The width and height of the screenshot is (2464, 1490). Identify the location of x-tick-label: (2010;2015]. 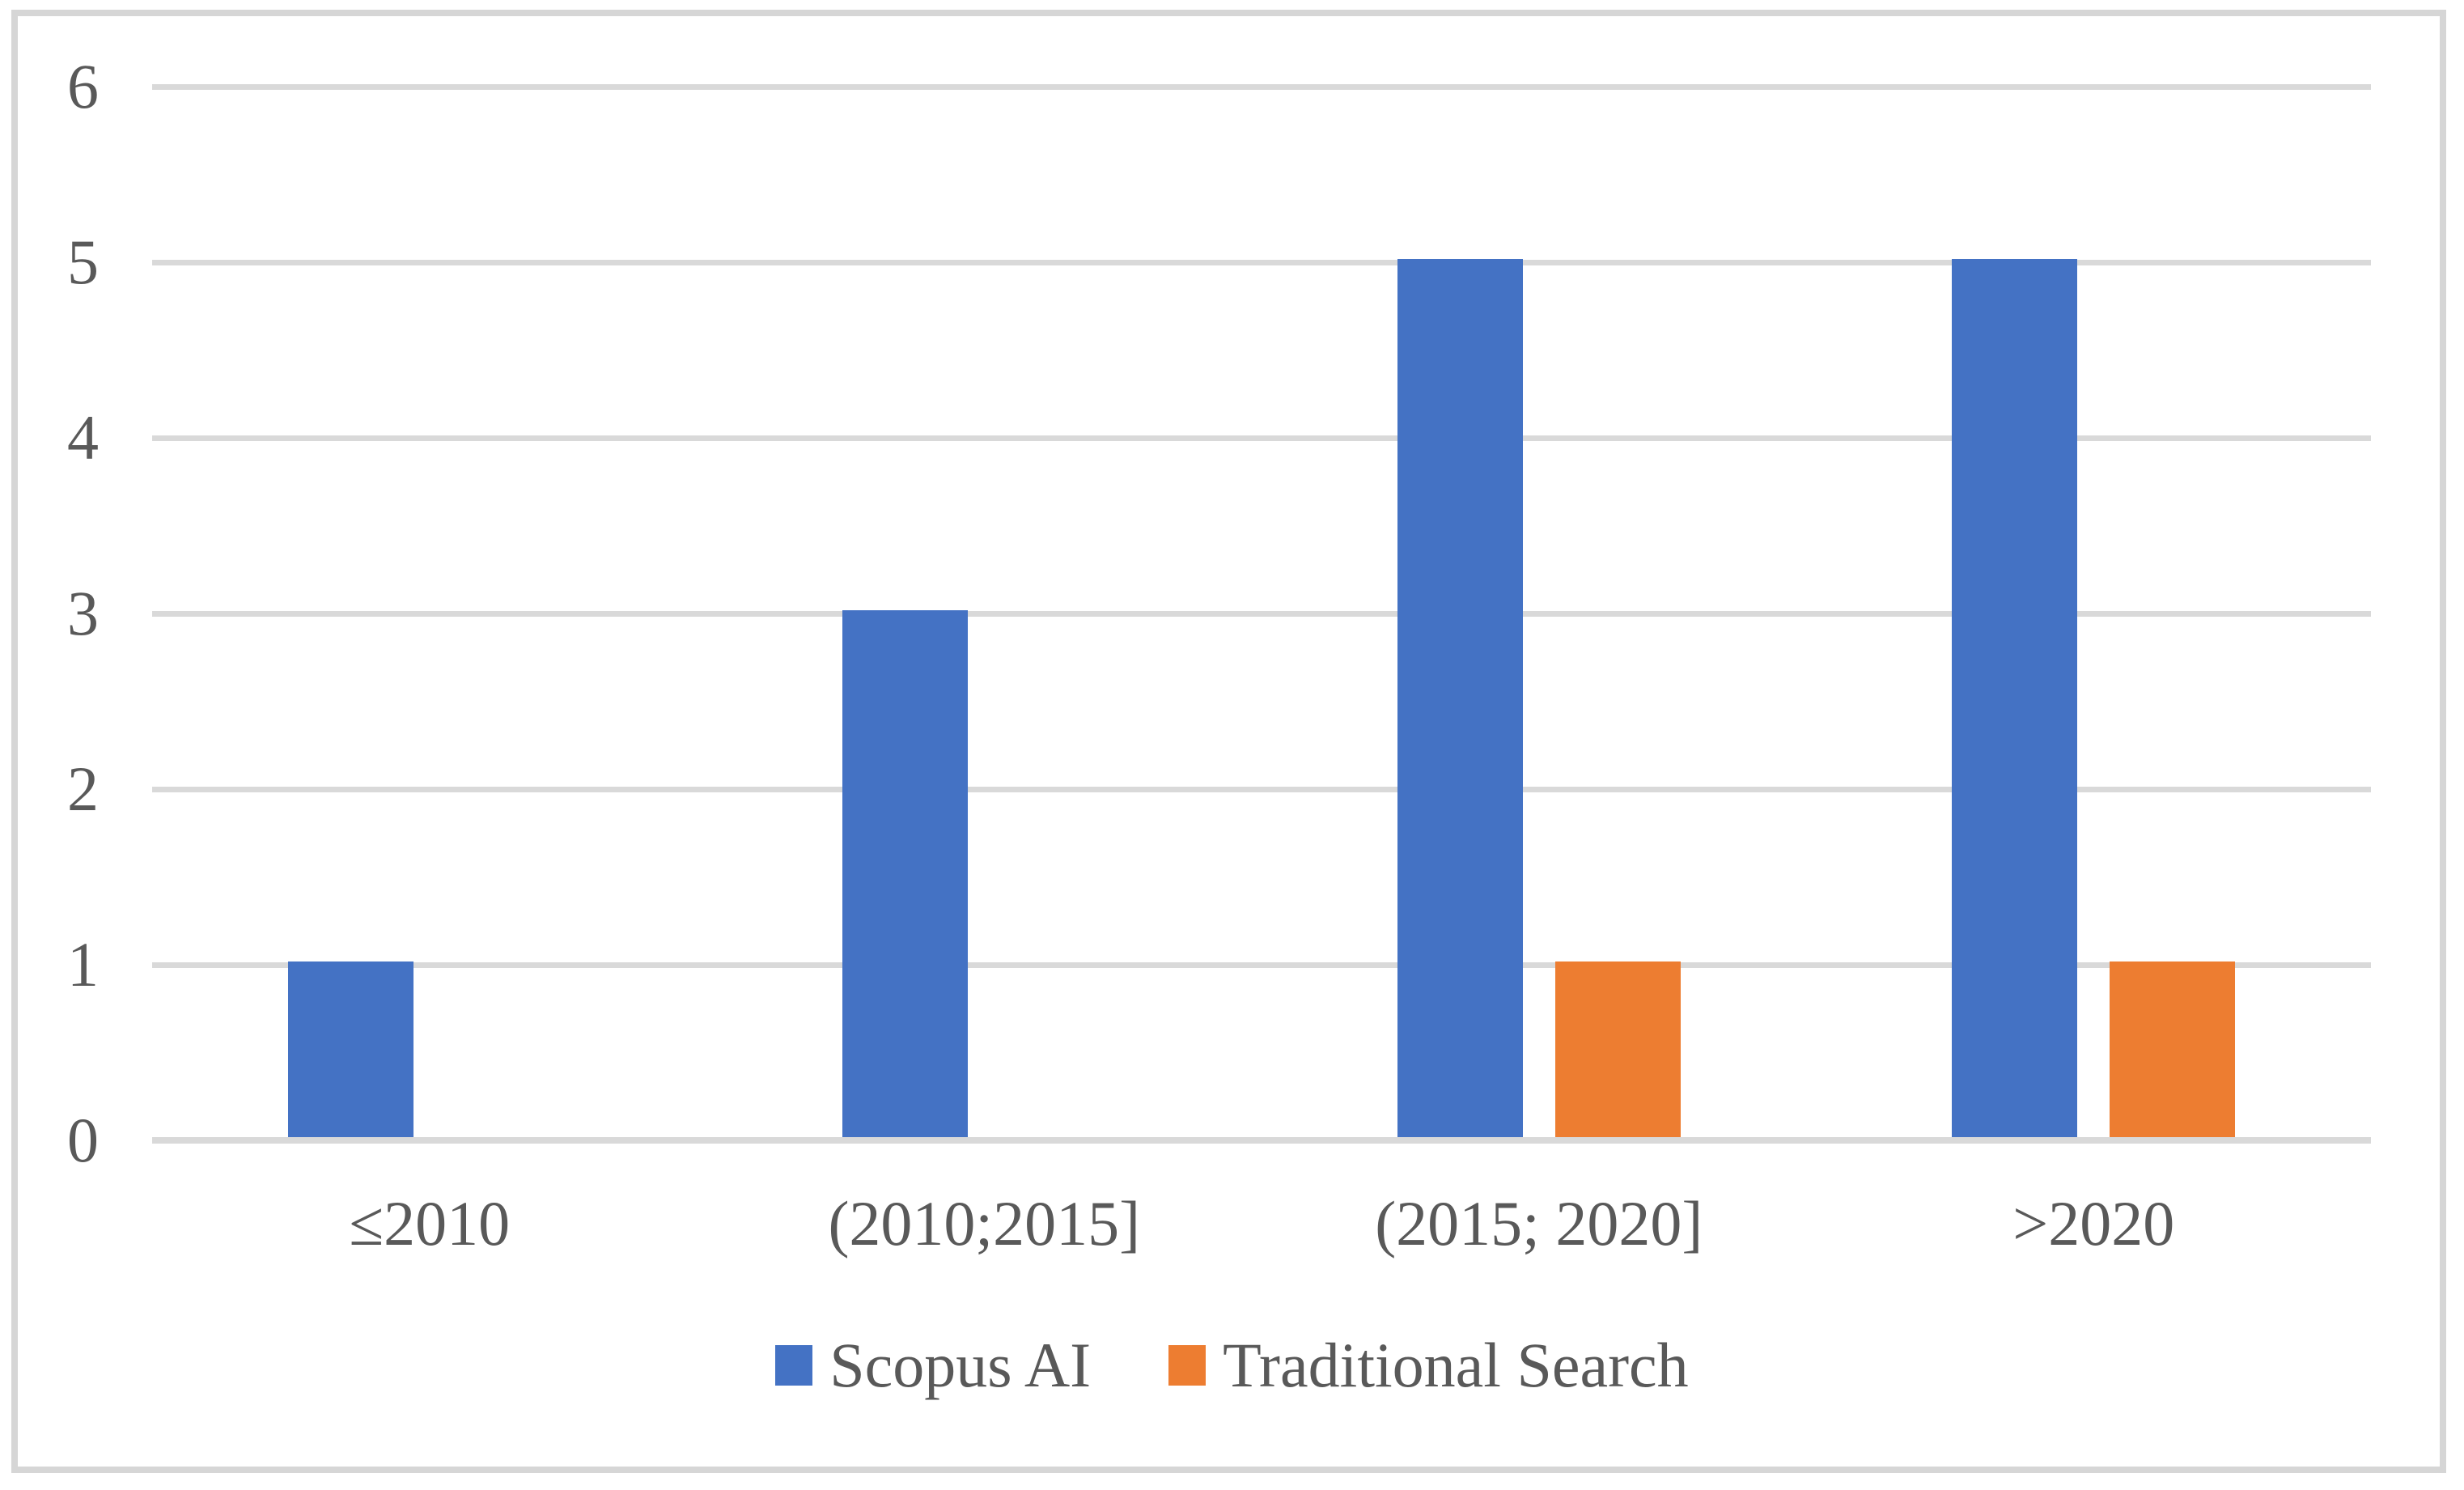
(984, 1224).